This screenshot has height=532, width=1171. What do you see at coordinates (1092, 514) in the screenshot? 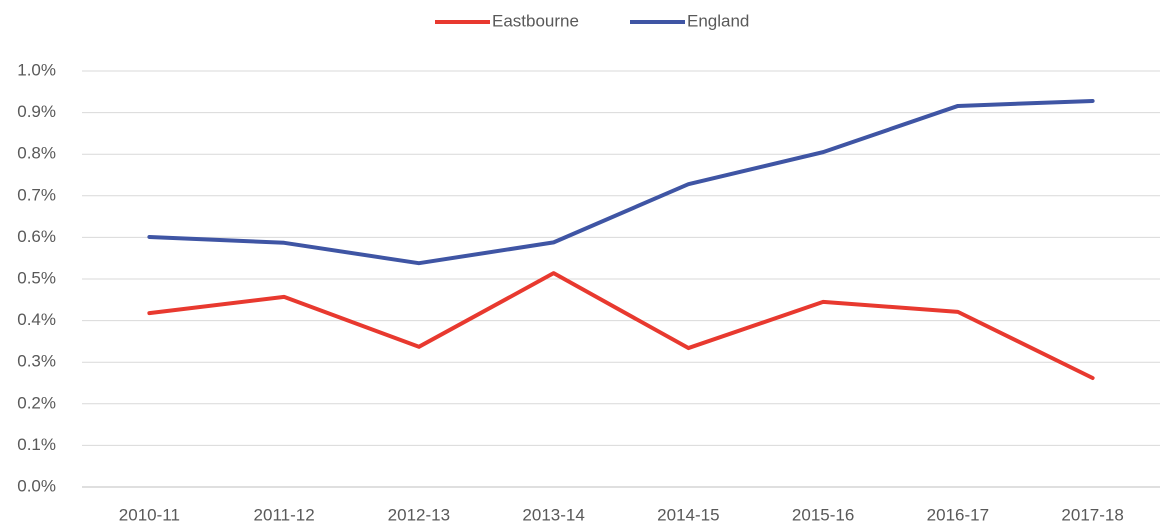
I see `x-tick-label: 2017-18` at bounding box center [1092, 514].